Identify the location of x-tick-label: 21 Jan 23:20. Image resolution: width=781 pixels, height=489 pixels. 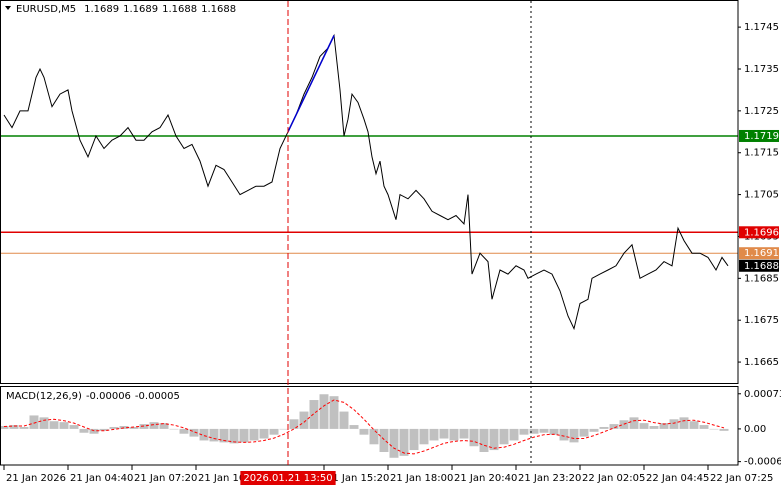
(549, 478).